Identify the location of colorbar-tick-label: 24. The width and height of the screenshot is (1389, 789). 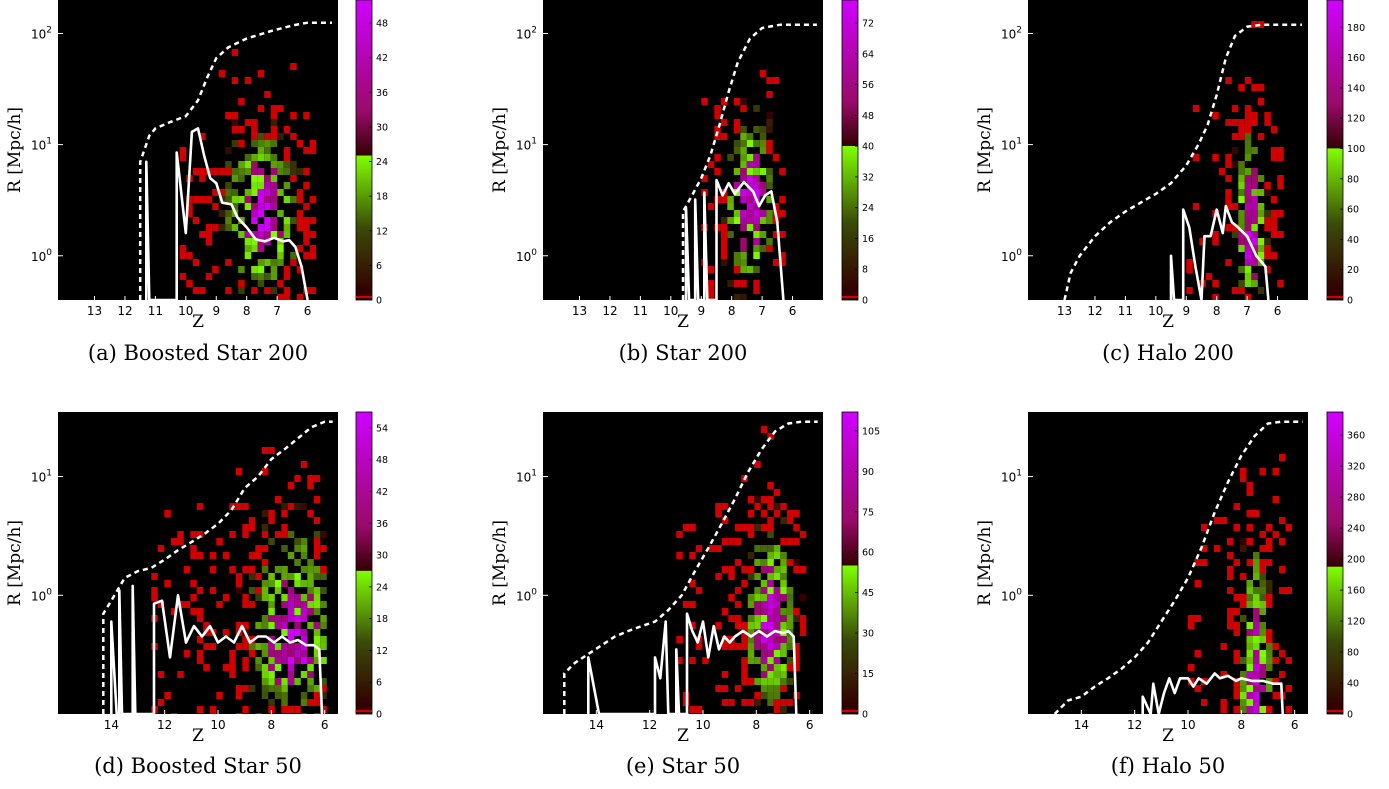
(382, 162).